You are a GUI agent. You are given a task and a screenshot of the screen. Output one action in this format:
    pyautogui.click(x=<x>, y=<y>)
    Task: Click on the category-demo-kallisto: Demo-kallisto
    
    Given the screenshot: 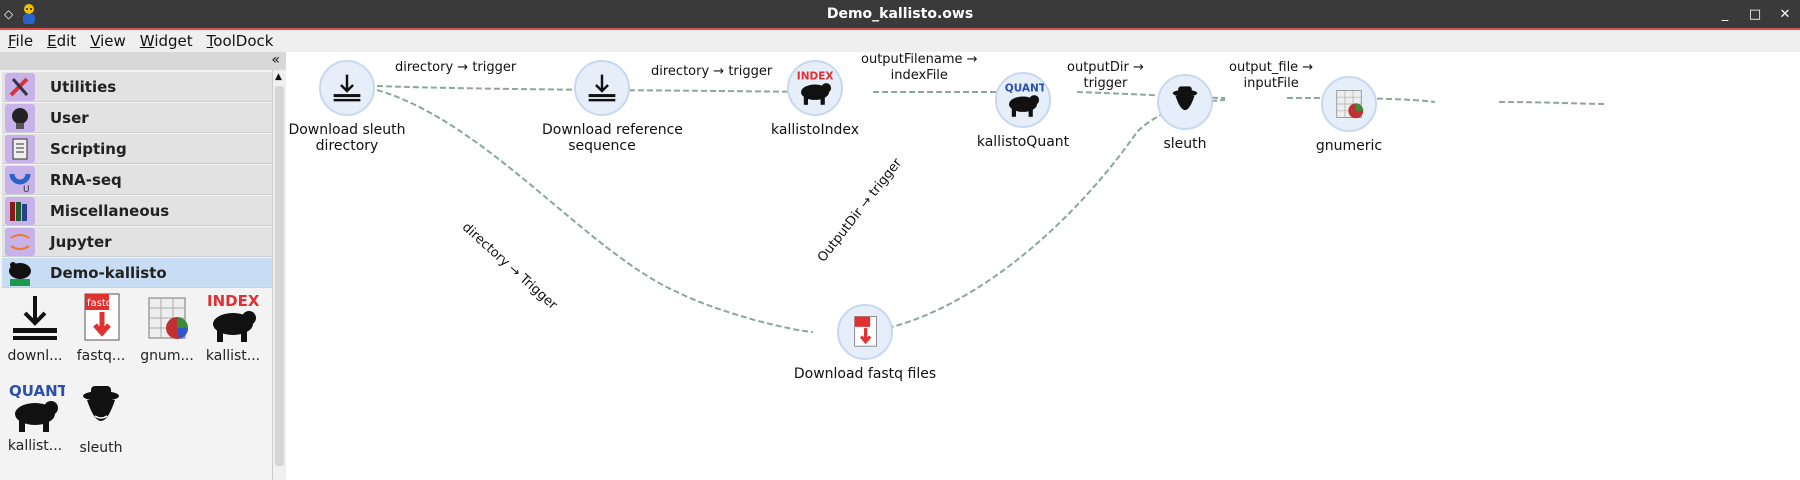 What is the action you would take?
    pyautogui.click(x=137, y=273)
    